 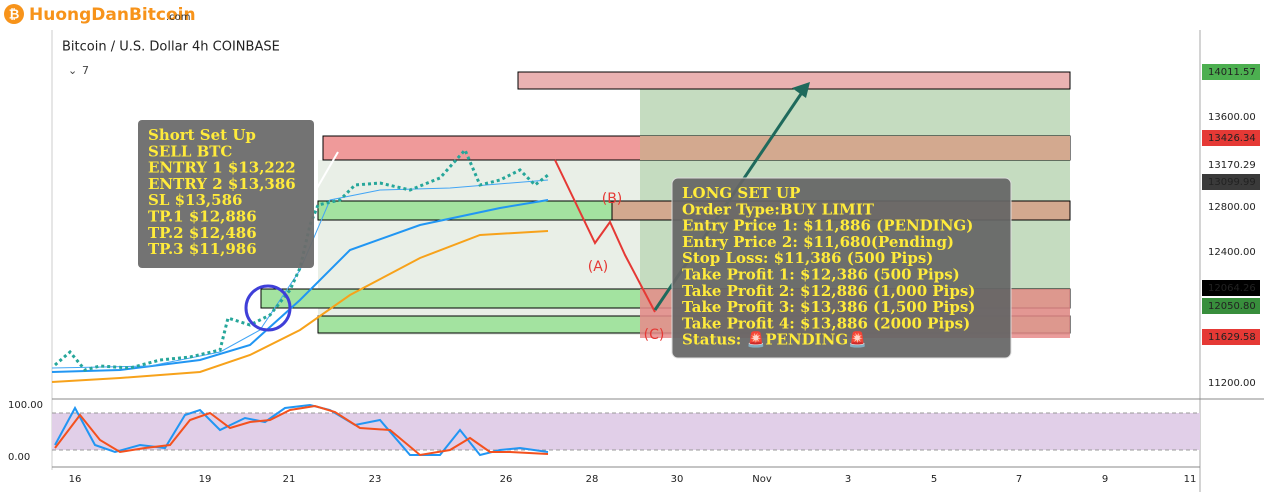 What do you see at coordinates (1019, 479) in the screenshot?
I see `date-label: 7` at bounding box center [1019, 479].